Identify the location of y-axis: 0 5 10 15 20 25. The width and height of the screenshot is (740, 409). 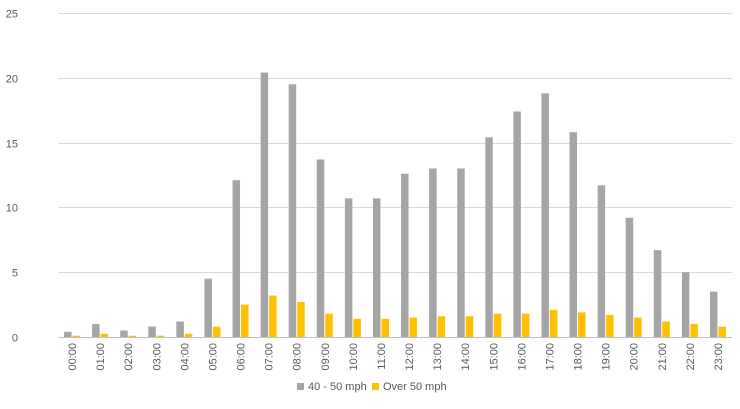
(12, 177).